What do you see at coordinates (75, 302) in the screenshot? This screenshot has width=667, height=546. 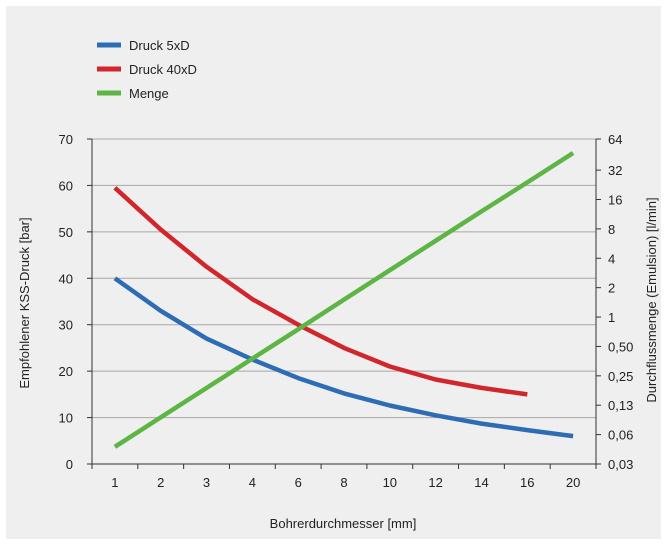 I see `left-axis-ticks: 0 10 20 30 40 50 60 70` at bounding box center [75, 302].